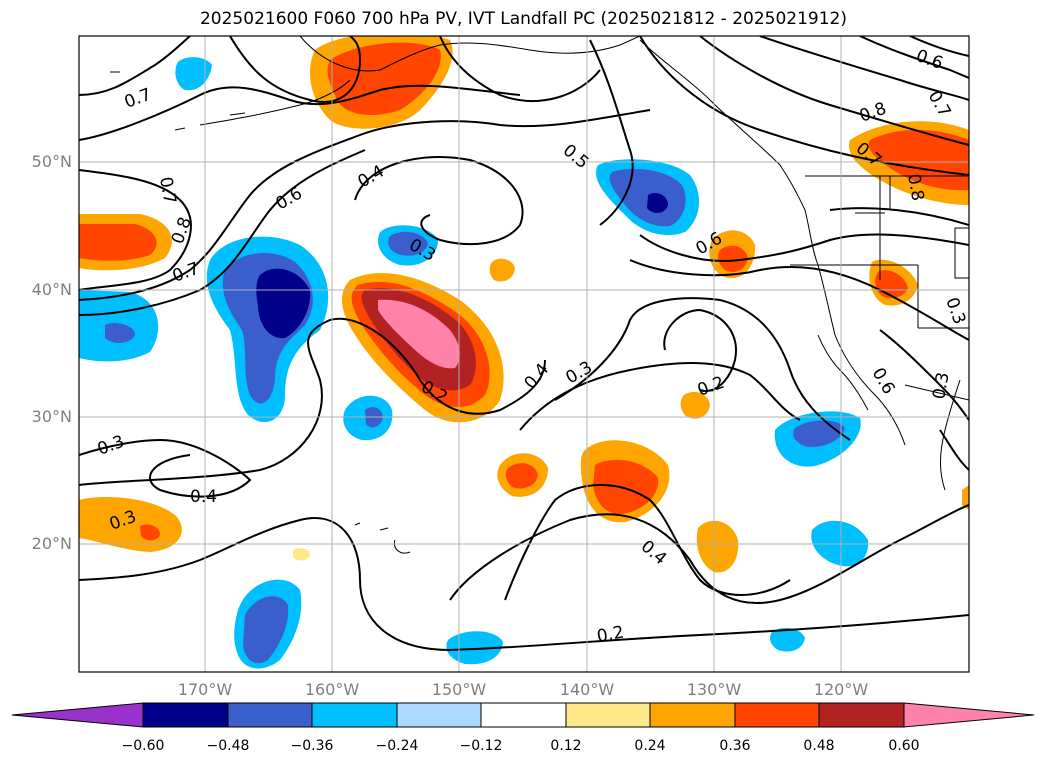 The image size is (1047, 765). What do you see at coordinates (481, 746) in the screenshot?
I see `colorbar-tick: −0.12` at bounding box center [481, 746].